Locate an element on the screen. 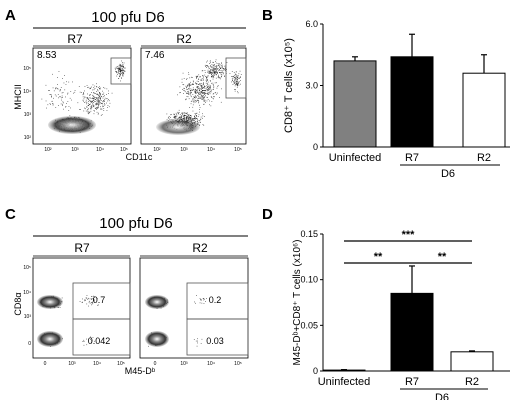 Image resolution: width=520 pixels, height=400 pixels. panel-c-gate-lower-r7 is located at coordinates (101, 337).